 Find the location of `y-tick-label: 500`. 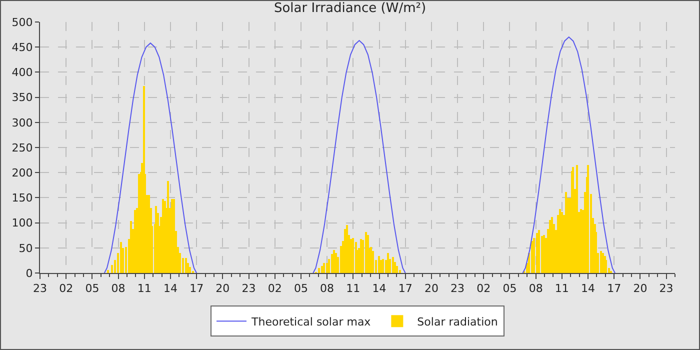

y-tick-label: 500 is located at coordinates (22, 22).